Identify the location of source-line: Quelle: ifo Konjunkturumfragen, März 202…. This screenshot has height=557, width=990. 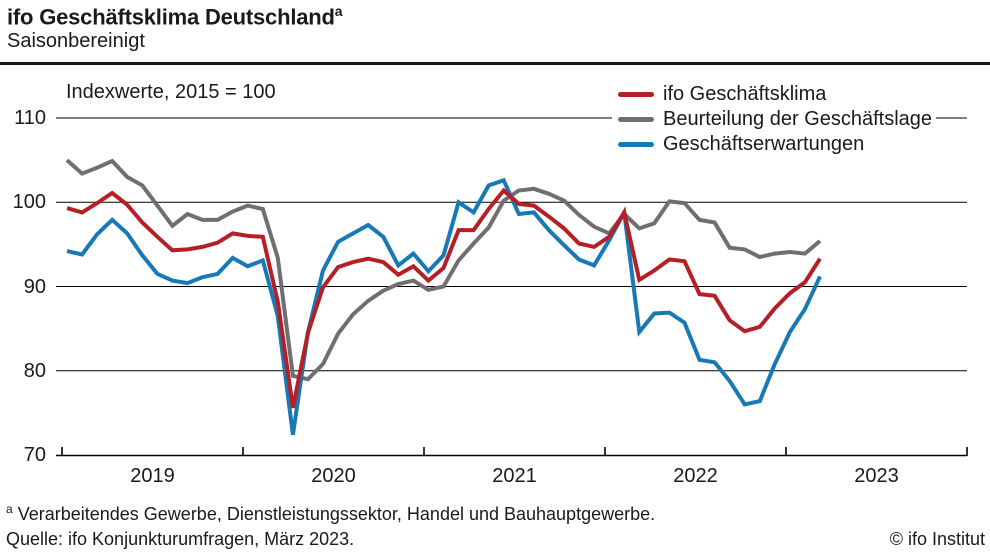
(180, 539).